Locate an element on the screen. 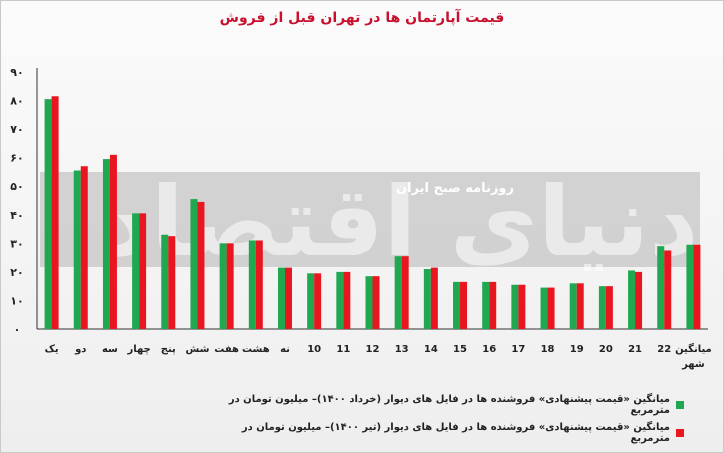 The height and width of the screenshot is (453, 724). x-tick-label: 16 is located at coordinates (489, 349).